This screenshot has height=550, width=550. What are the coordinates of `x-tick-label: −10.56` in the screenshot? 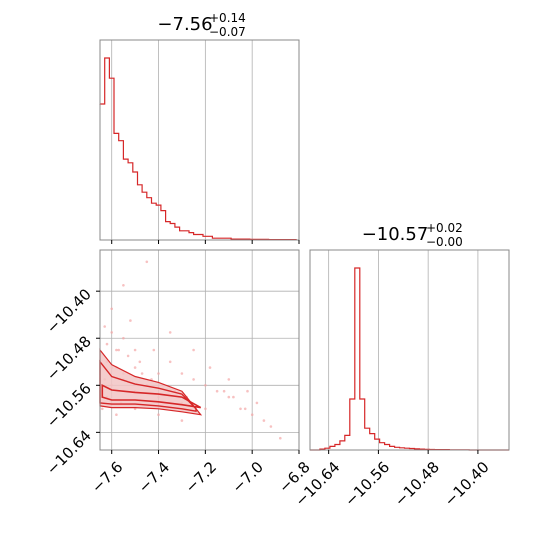 It's located at (367, 484).